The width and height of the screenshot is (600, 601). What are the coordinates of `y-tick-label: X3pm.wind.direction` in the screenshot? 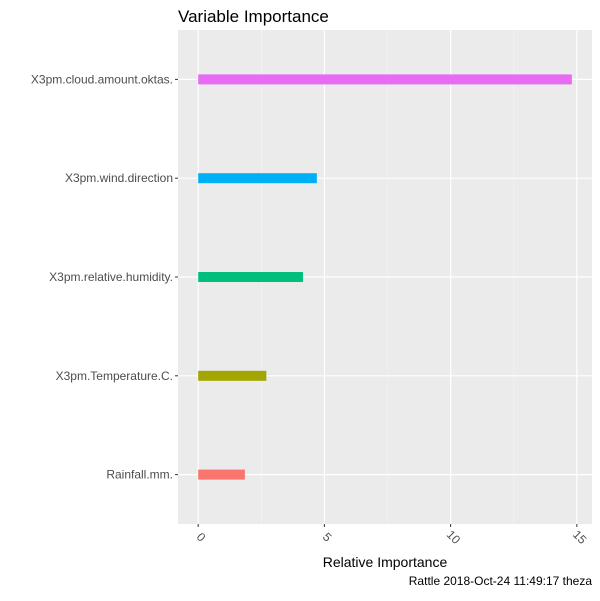 It's located at (119, 178).